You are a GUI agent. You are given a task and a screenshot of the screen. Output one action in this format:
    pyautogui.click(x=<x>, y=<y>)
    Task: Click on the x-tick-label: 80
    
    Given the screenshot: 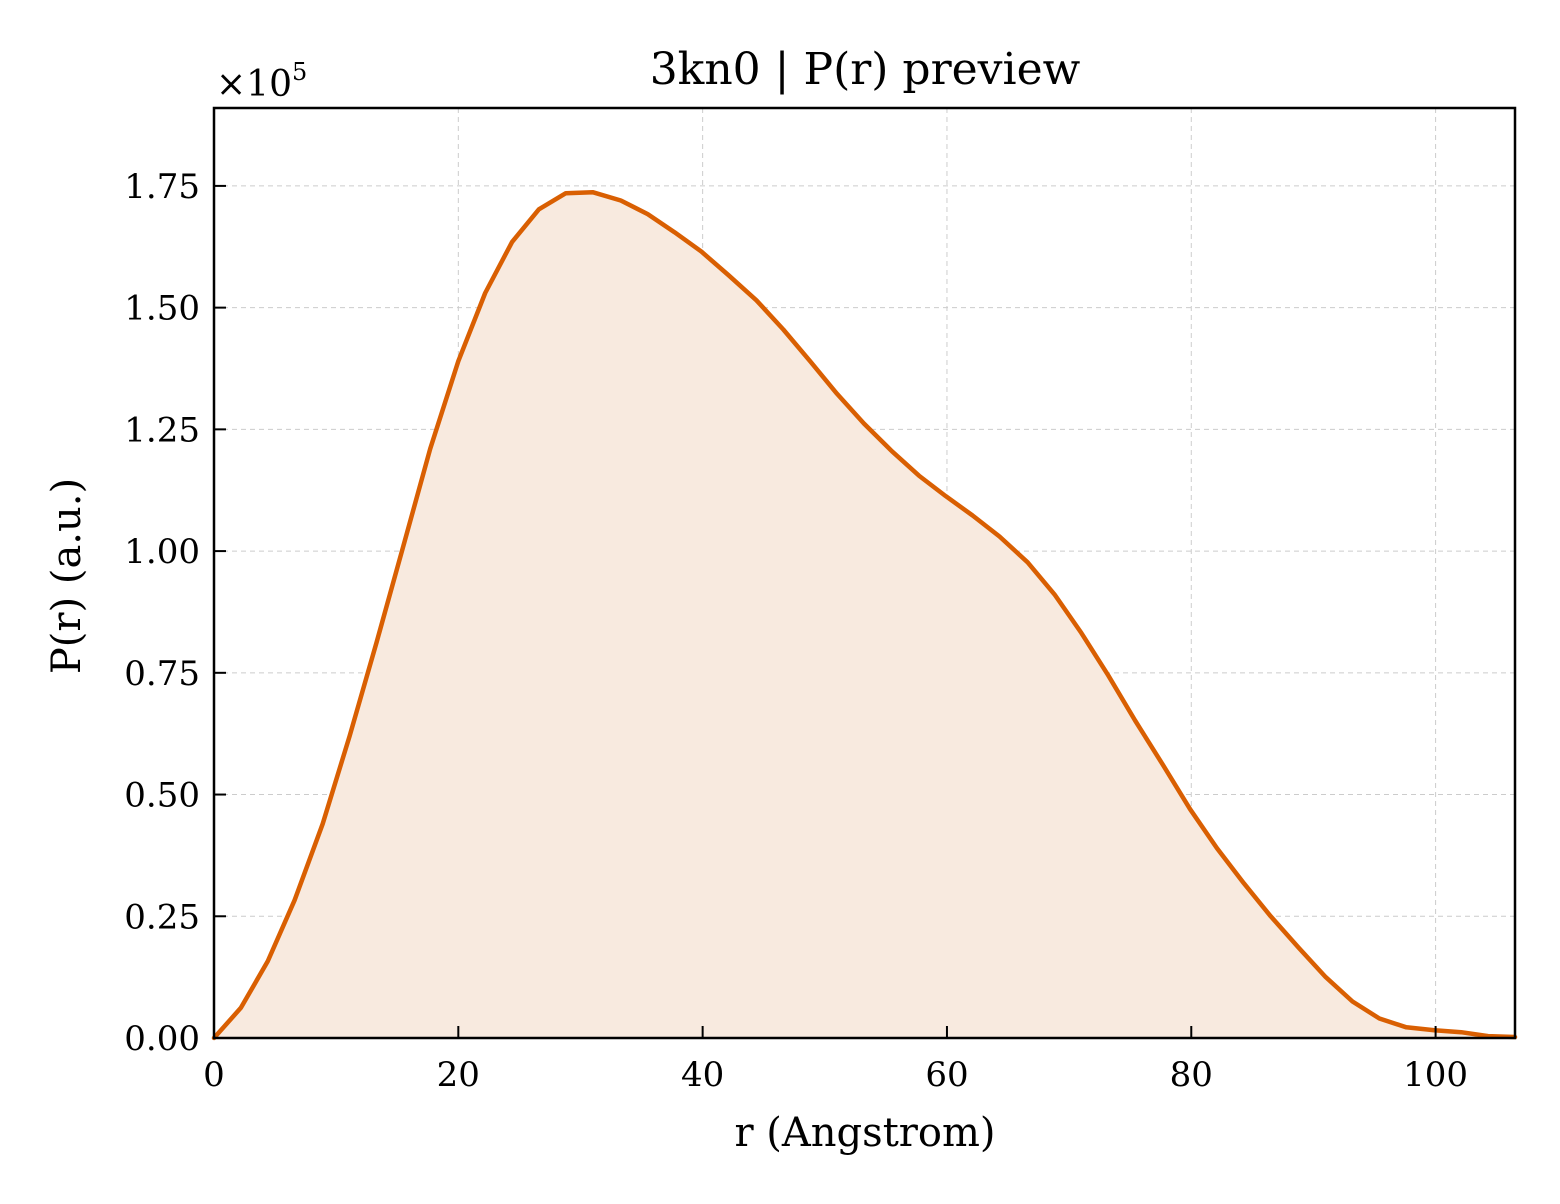 What is the action you would take?
    pyautogui.click(x=1191, y=1075)
    